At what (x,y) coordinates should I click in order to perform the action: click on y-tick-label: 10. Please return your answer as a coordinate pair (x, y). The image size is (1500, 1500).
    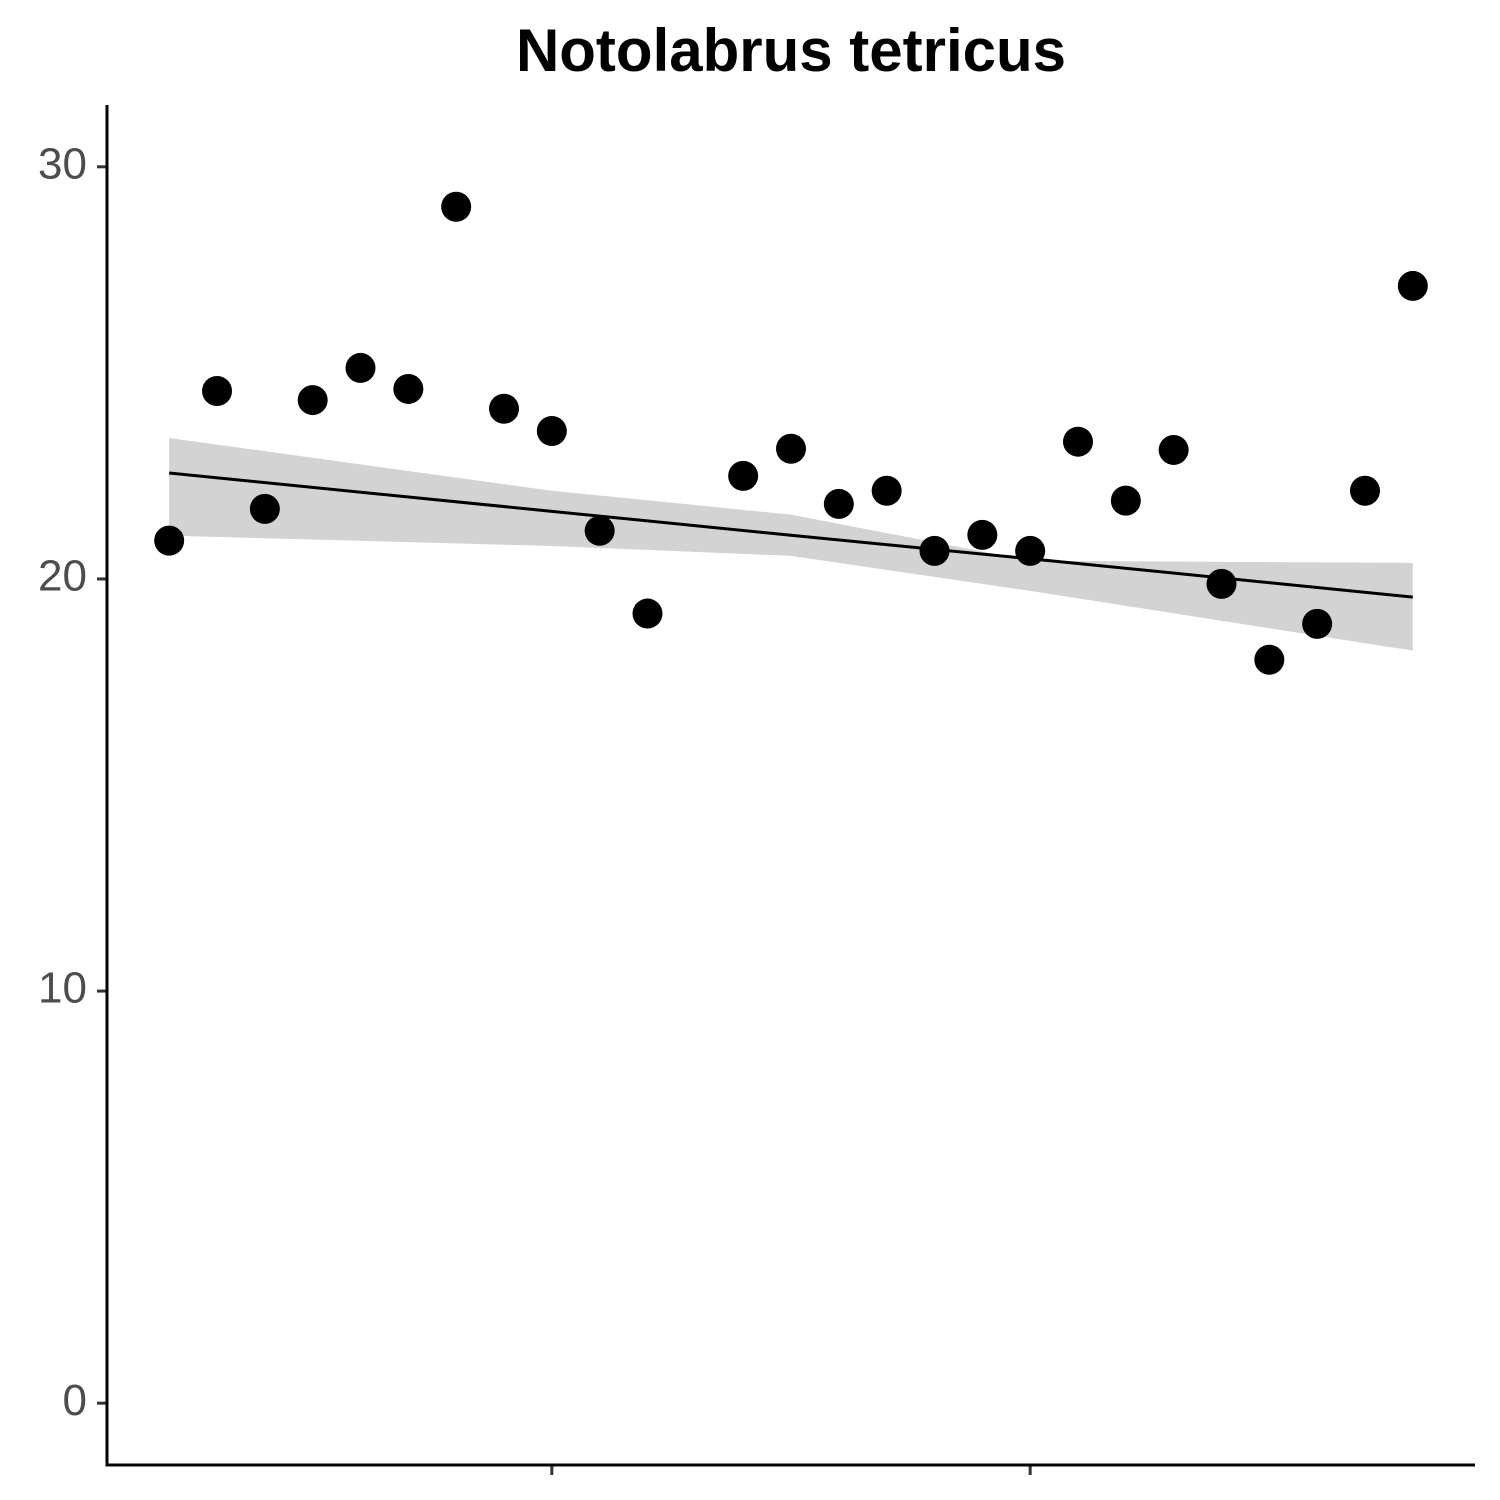
    Looking at the image, I should click on (62, 988).